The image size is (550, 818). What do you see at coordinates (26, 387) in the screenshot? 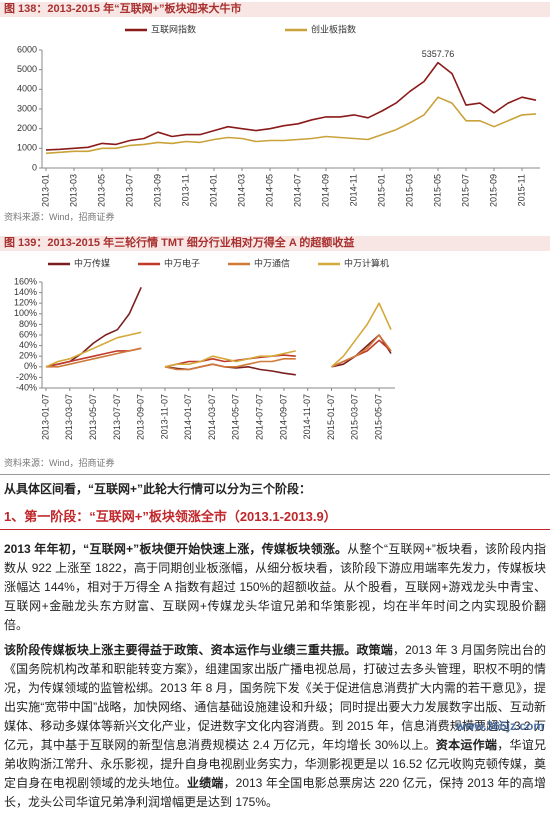
I see `y-tick-label: -40%` at bounding box center [26, 387].